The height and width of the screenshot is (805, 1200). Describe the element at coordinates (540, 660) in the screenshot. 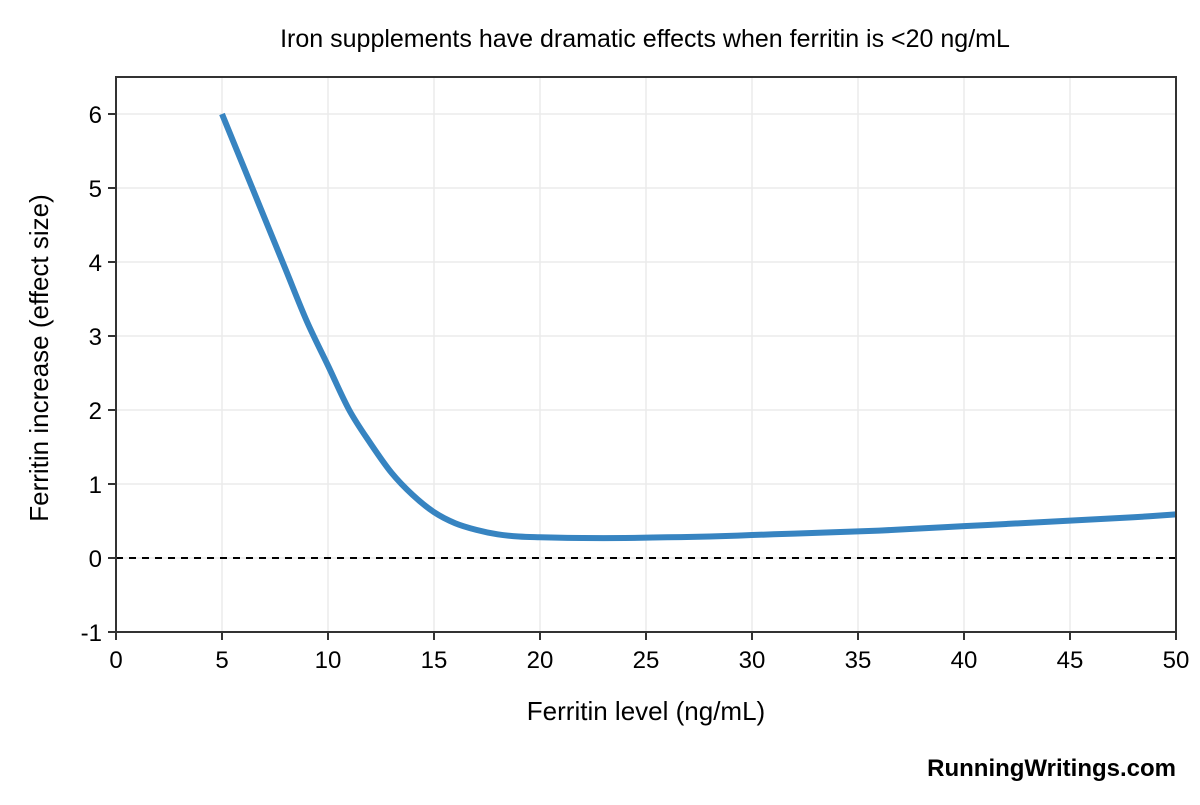

I see `x-tick-label: 20` at that location.